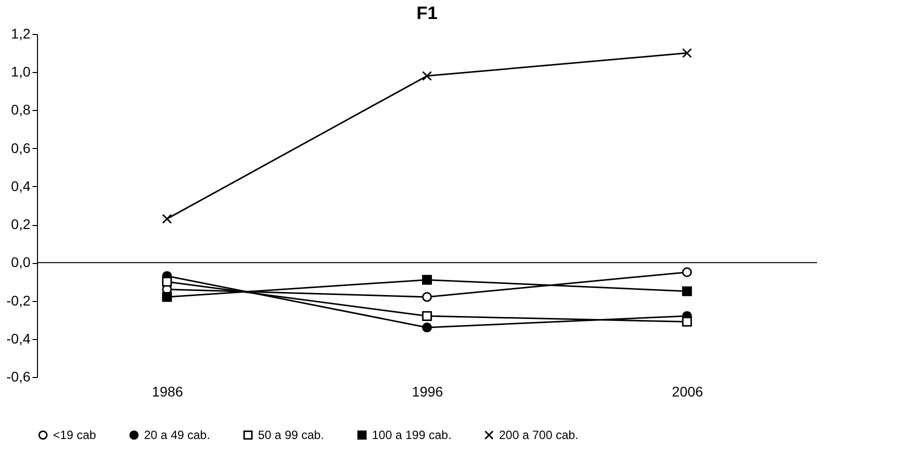 This screenshot has height=462, width=924. What do you see at coordinates (21, 110) in the screenshot?
I see `y-tick-label: 0,8` at bounding box center [21, 110].